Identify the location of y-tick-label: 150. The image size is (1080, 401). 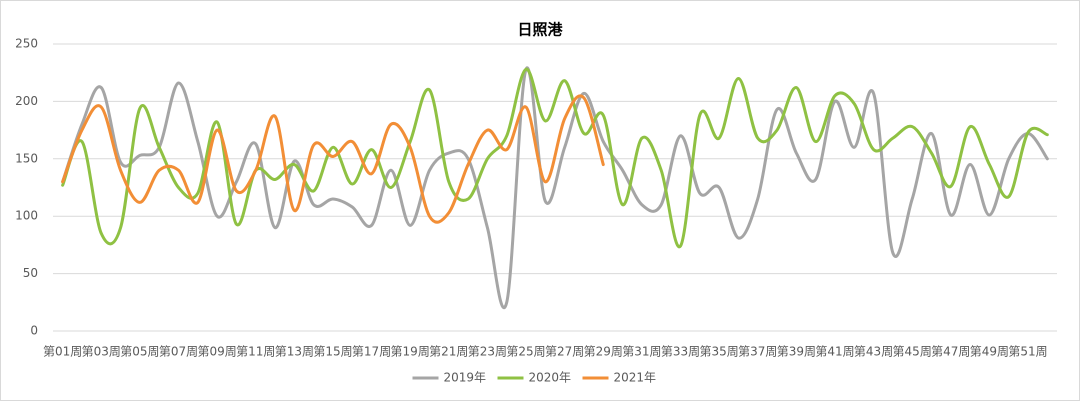
(26, 158).